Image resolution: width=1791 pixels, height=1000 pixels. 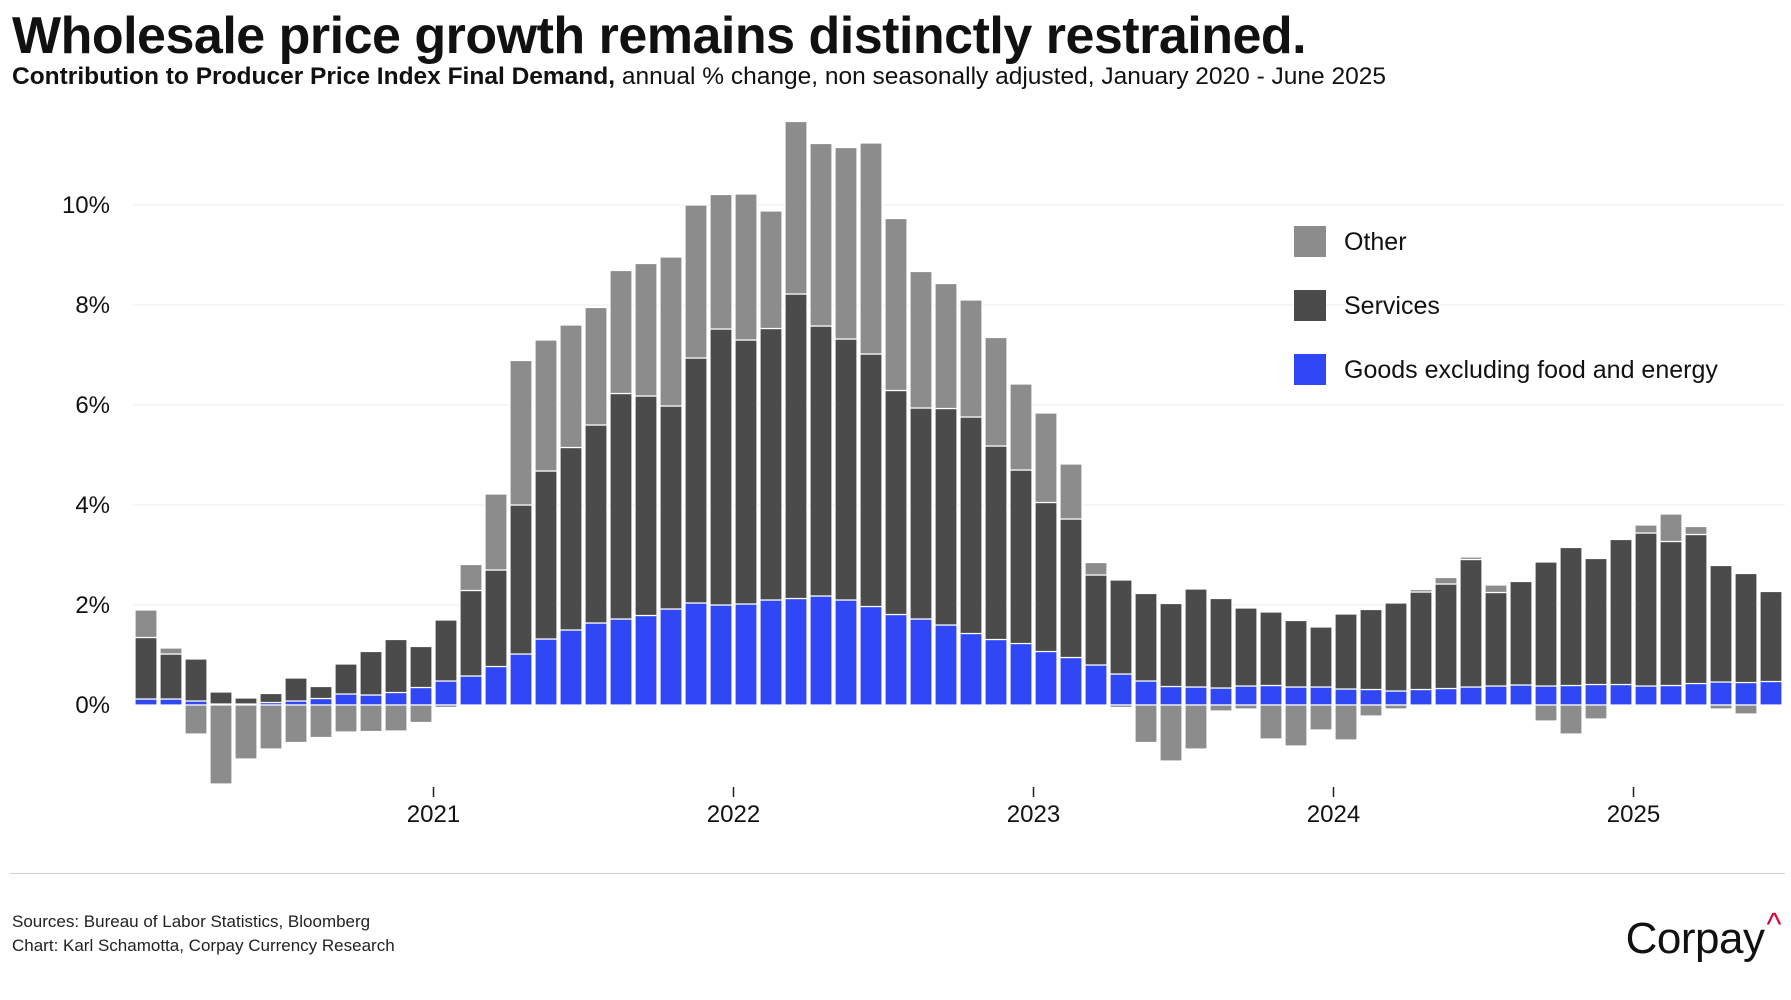 I want to click on legend-label-other: Other, so click(x=1375, y=242).